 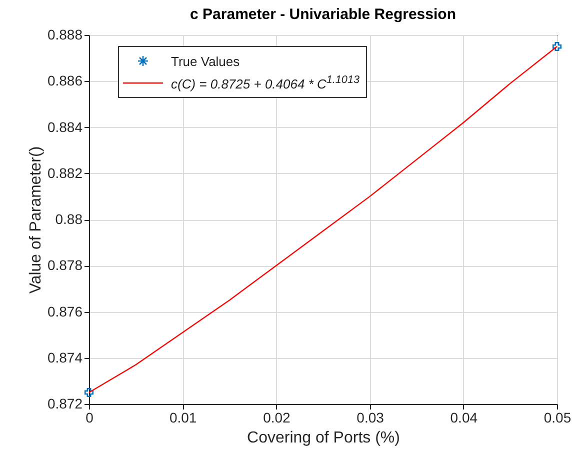 What do you see at coordinates (323, 14) in the screenshot?
I see `chart-title: c Parameter - Univariable Regression` at bounding box center [323, 14].